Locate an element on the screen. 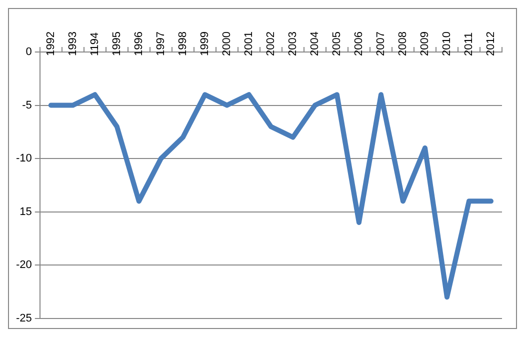 Image resolution: width=525 pixels, height=337 pixels. x-tick-label: 1992 is located at coordinates (50, 44).